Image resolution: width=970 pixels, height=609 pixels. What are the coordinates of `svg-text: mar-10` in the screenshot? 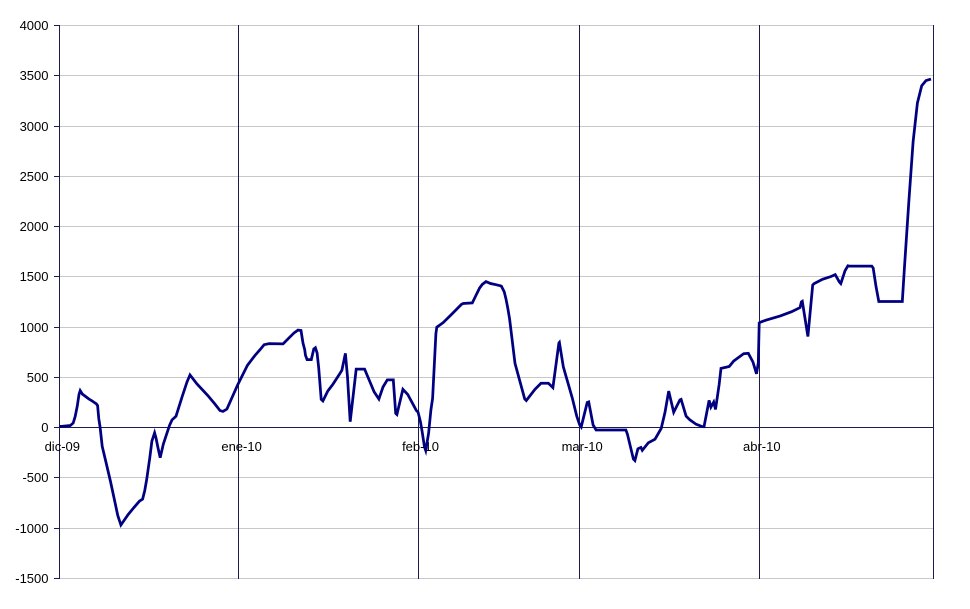 It's located at (582, 446).